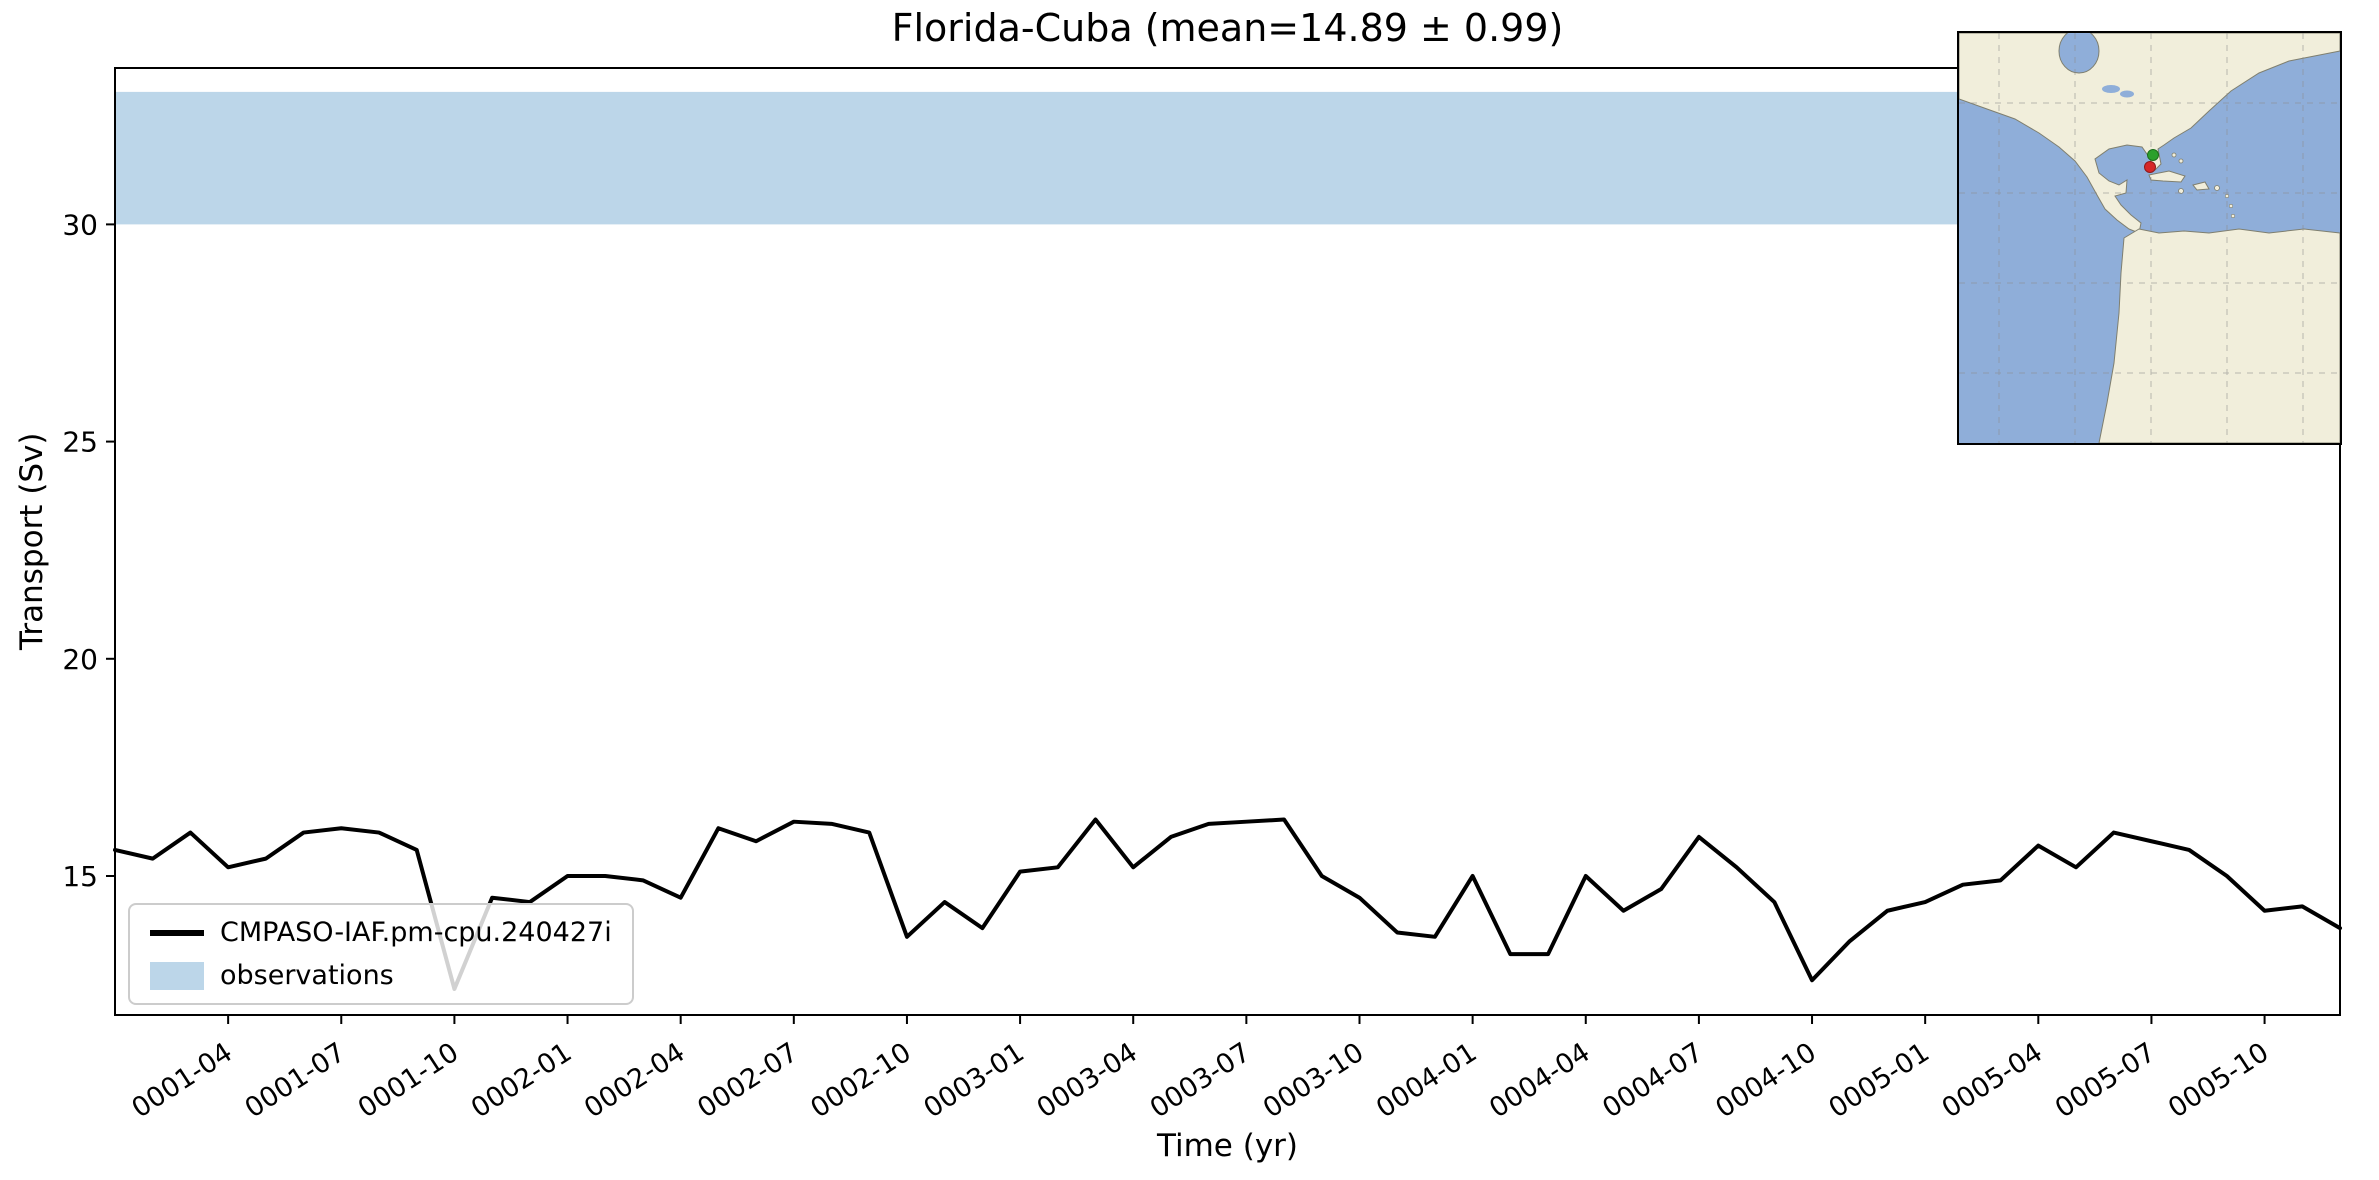  What do you see at coordinates (2105, 1080) in the screenshot?
I see `x-tick-label: 0005-07` at bounding box center [2105, 1080].